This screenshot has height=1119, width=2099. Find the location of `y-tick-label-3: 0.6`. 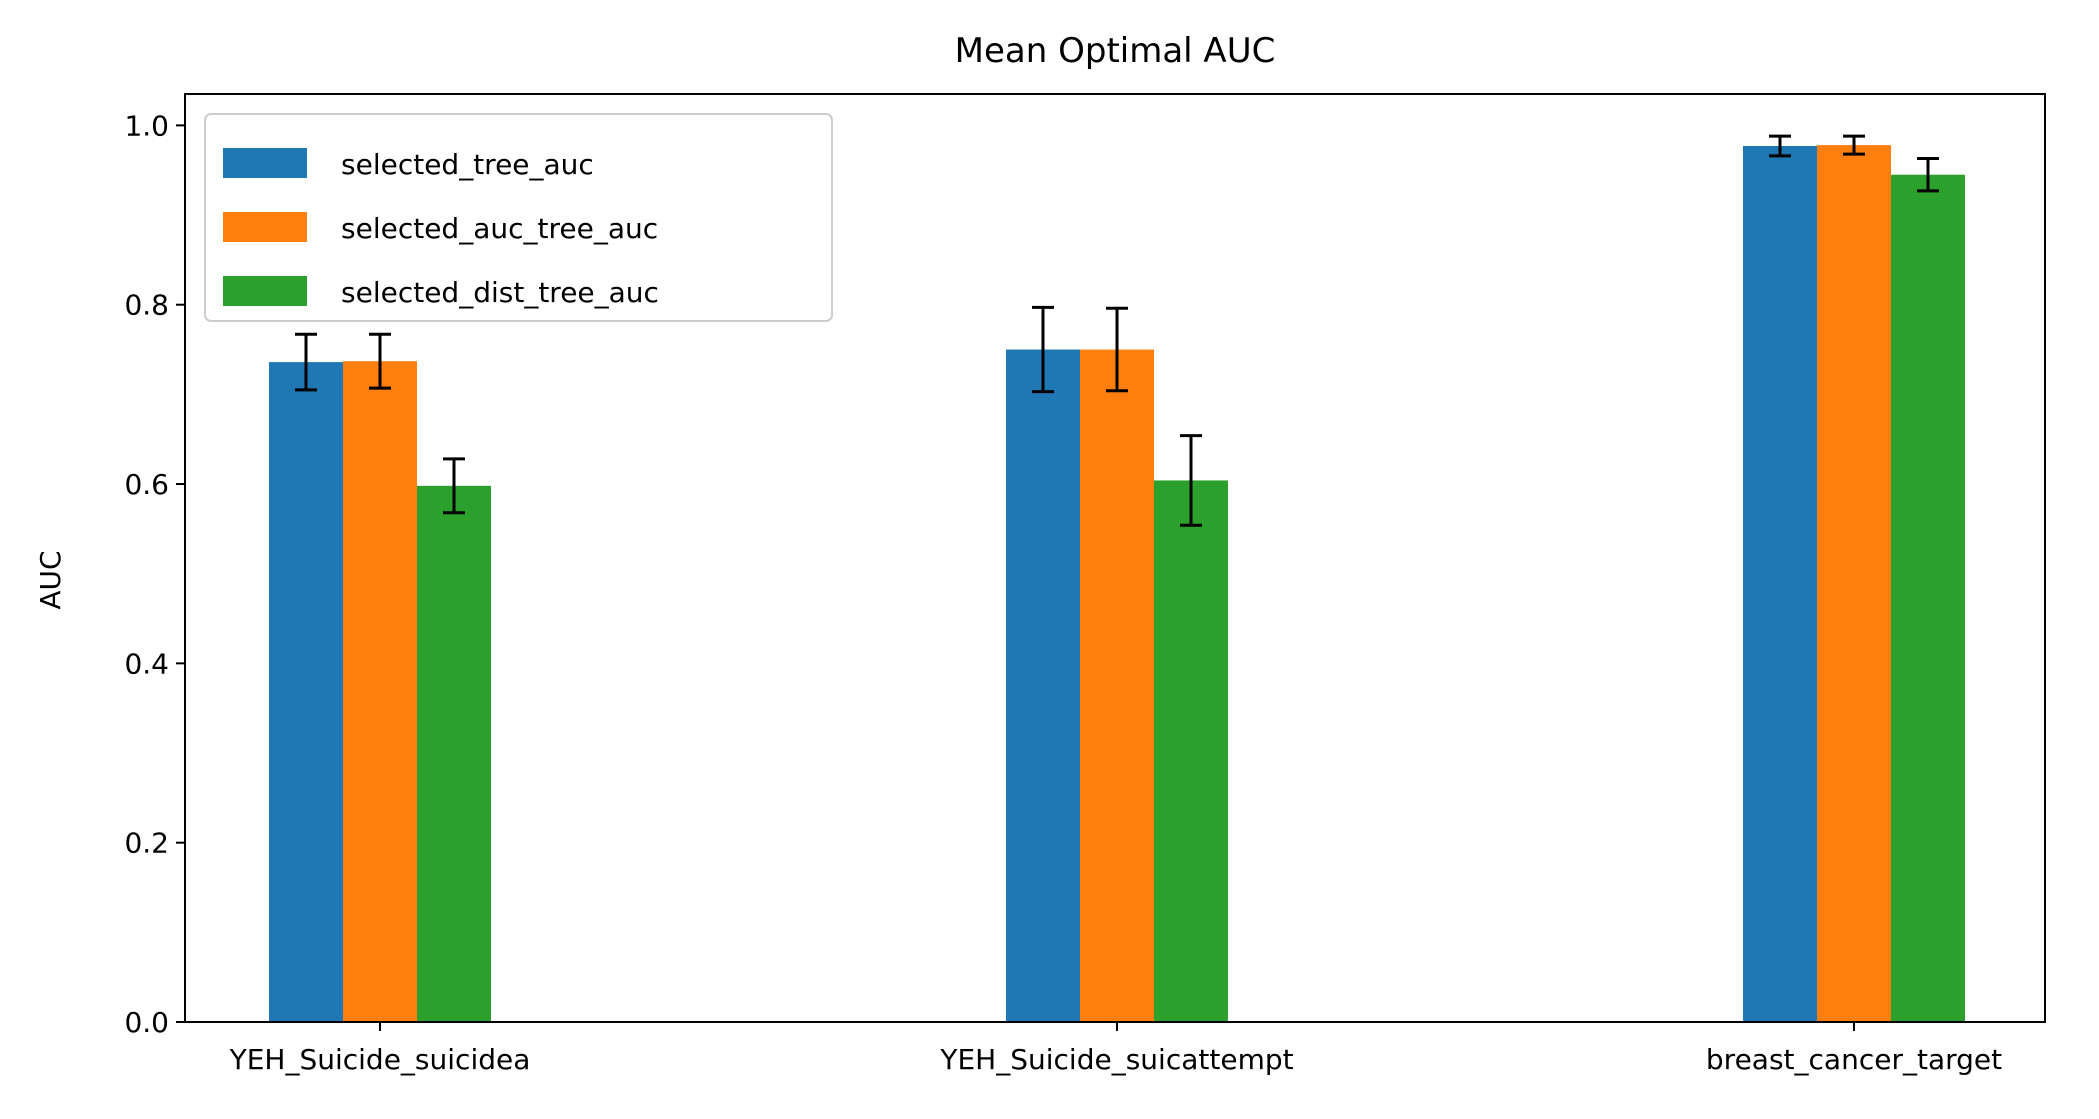

y-tick-label-3: 0.6 is located at coordinates (146, 484).